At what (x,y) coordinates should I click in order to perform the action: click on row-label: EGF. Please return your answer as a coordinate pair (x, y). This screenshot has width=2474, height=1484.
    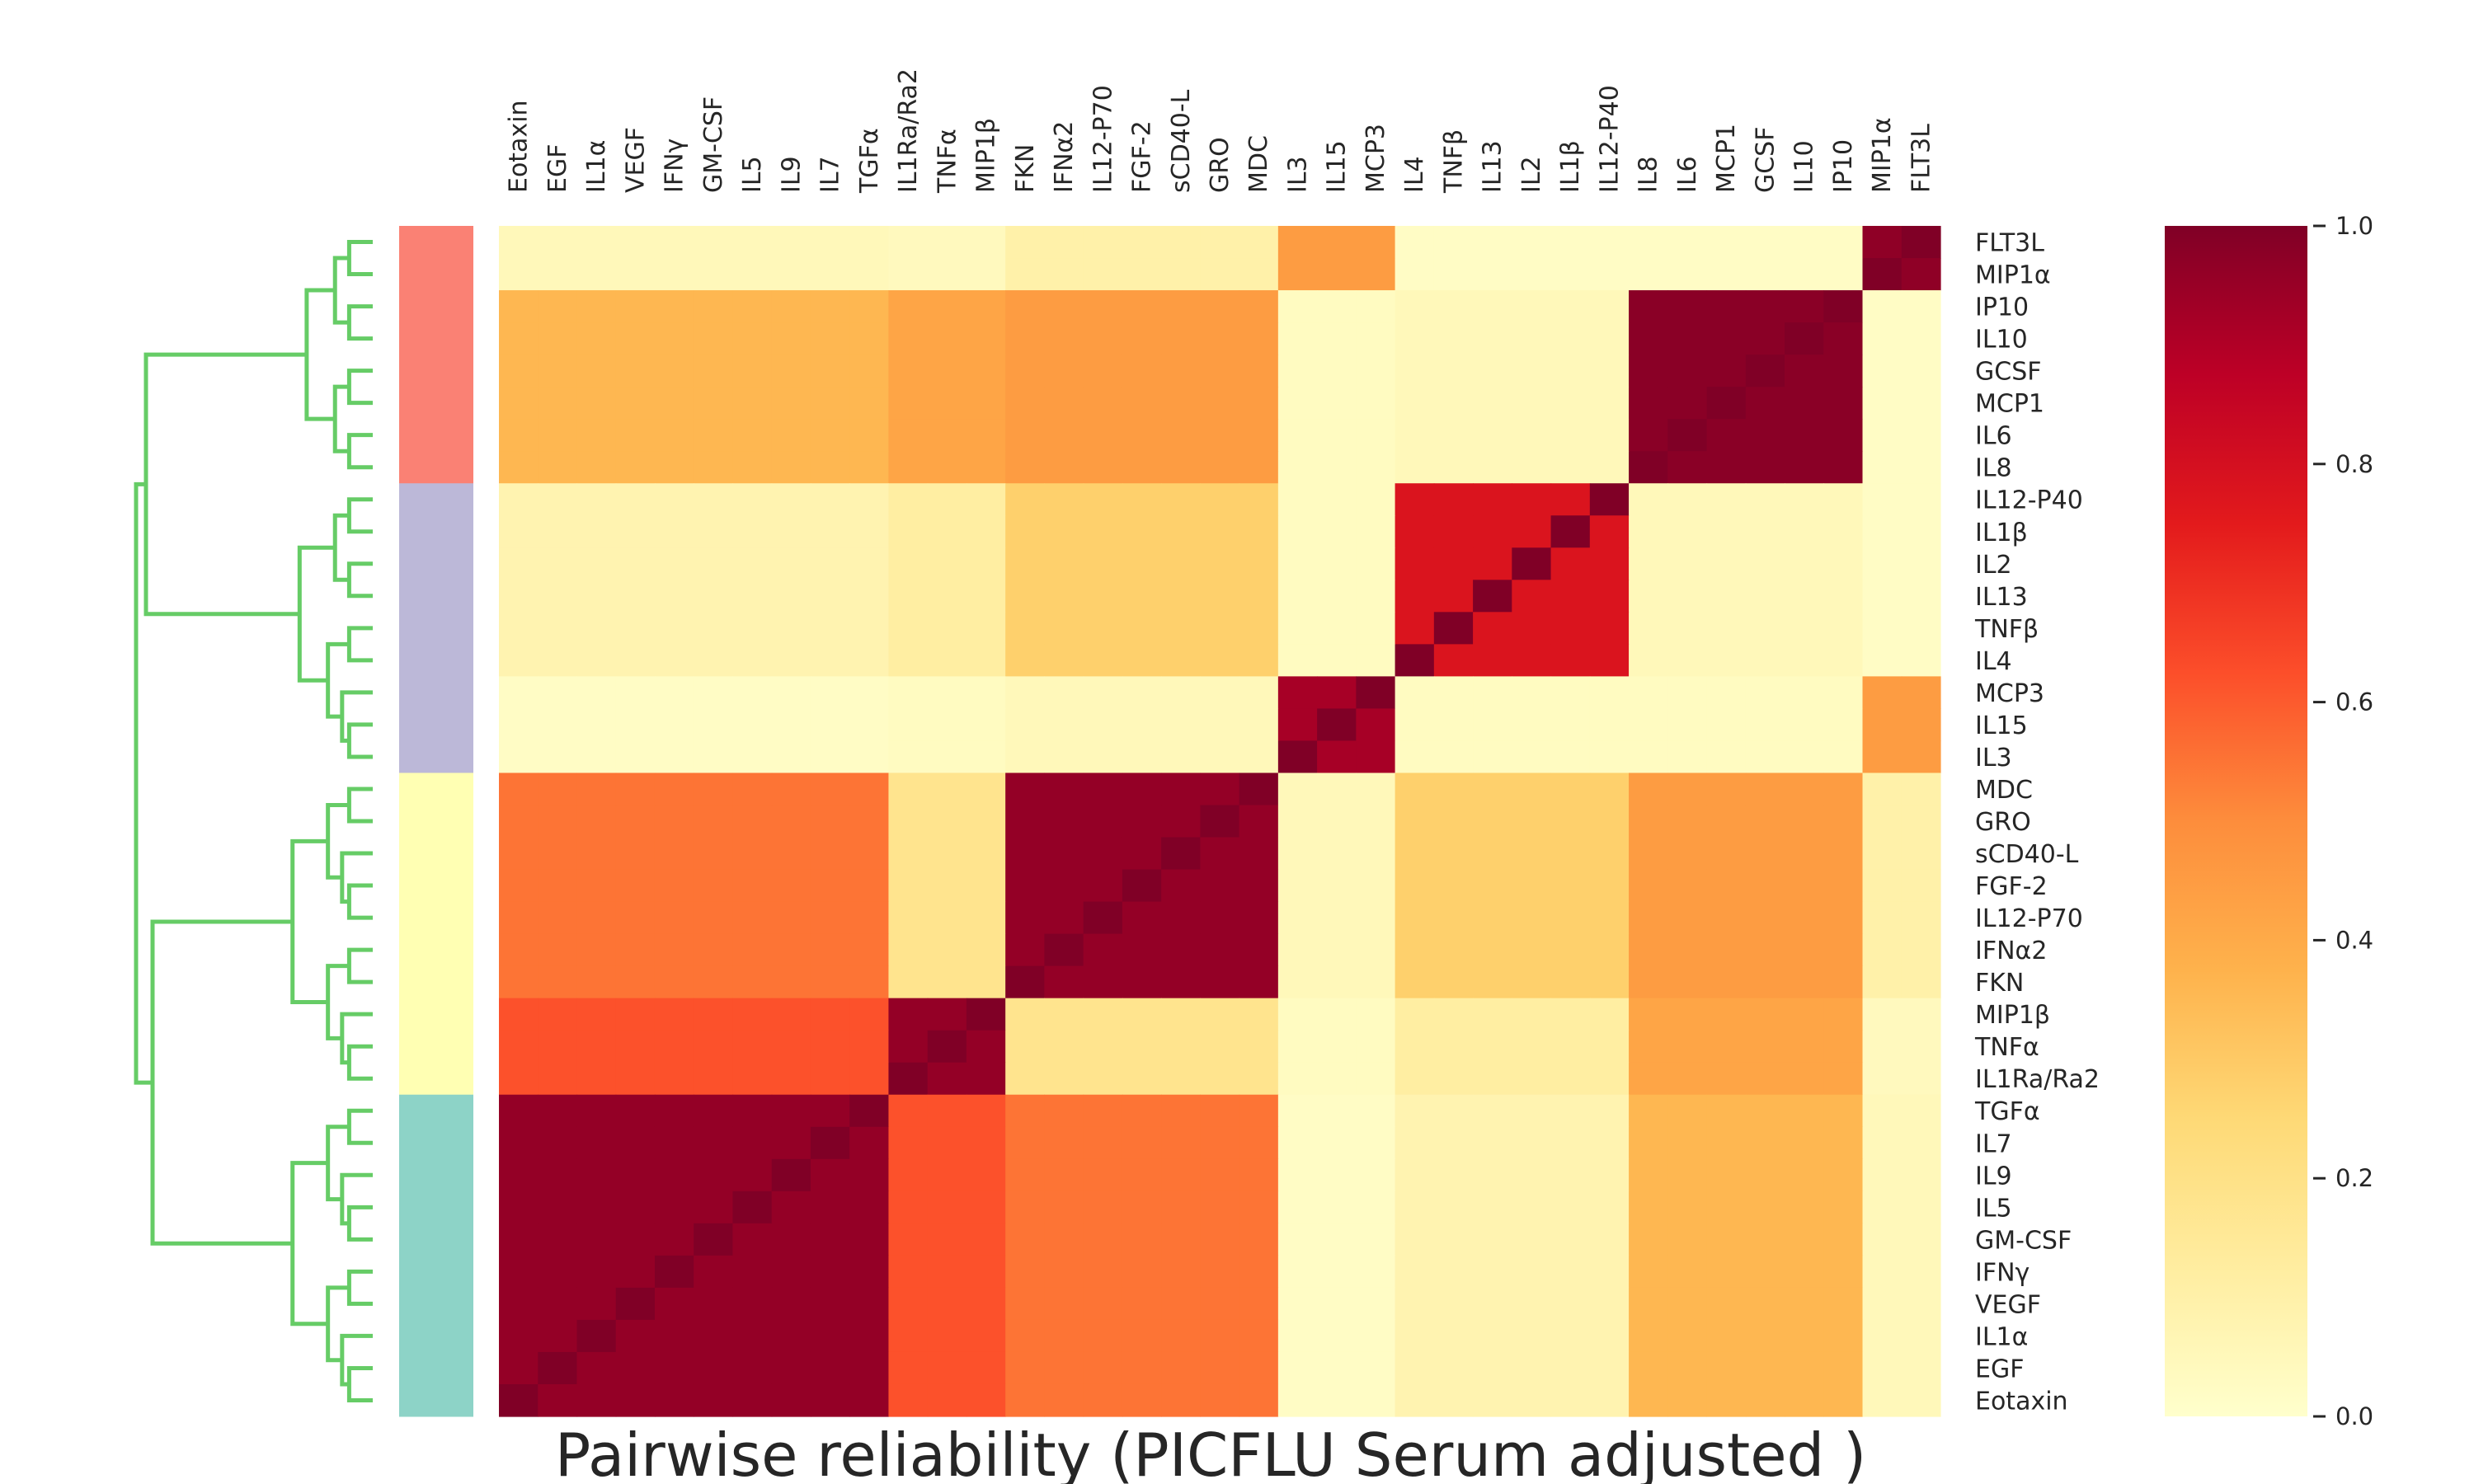
    Looking at the image, I should click on (1999, 1369).